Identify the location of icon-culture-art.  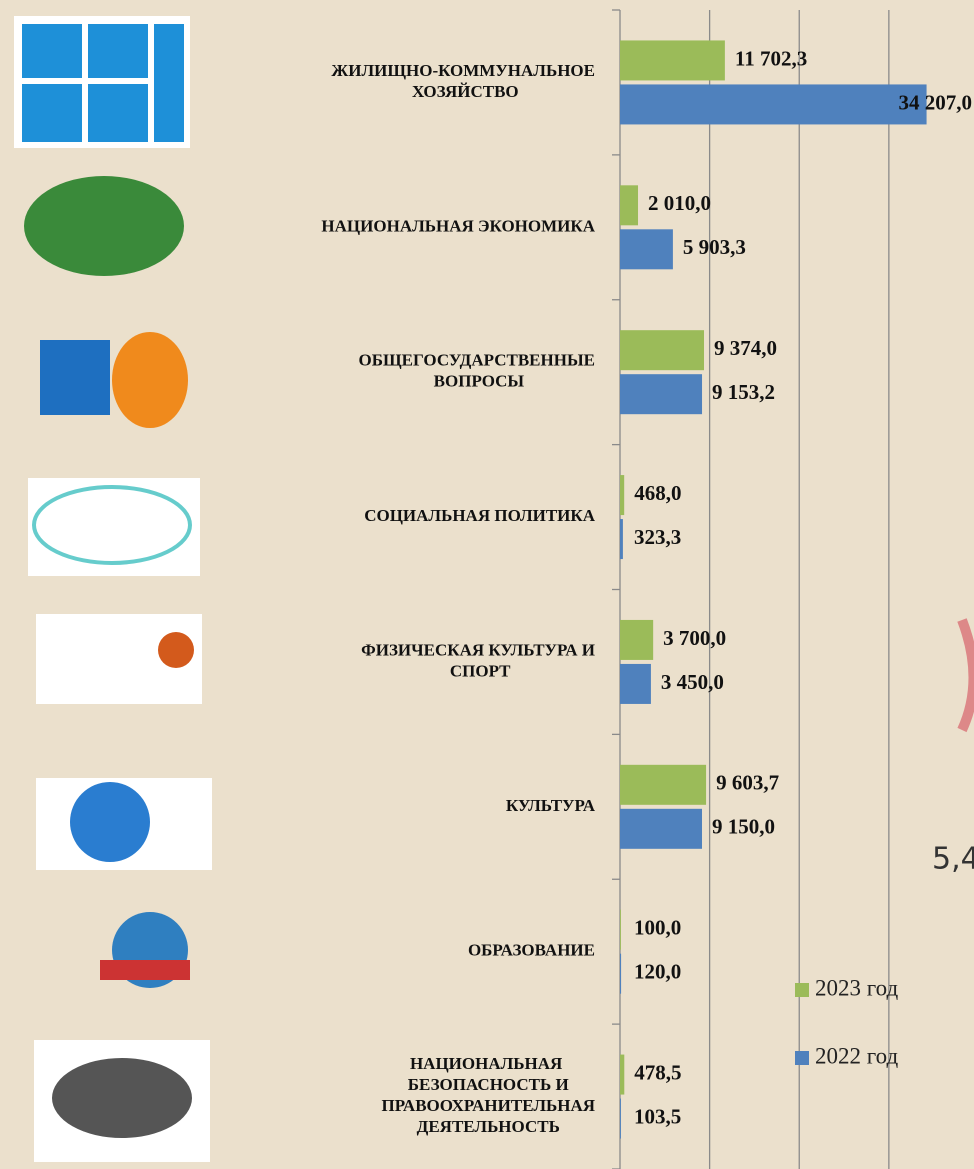
(110, 822).